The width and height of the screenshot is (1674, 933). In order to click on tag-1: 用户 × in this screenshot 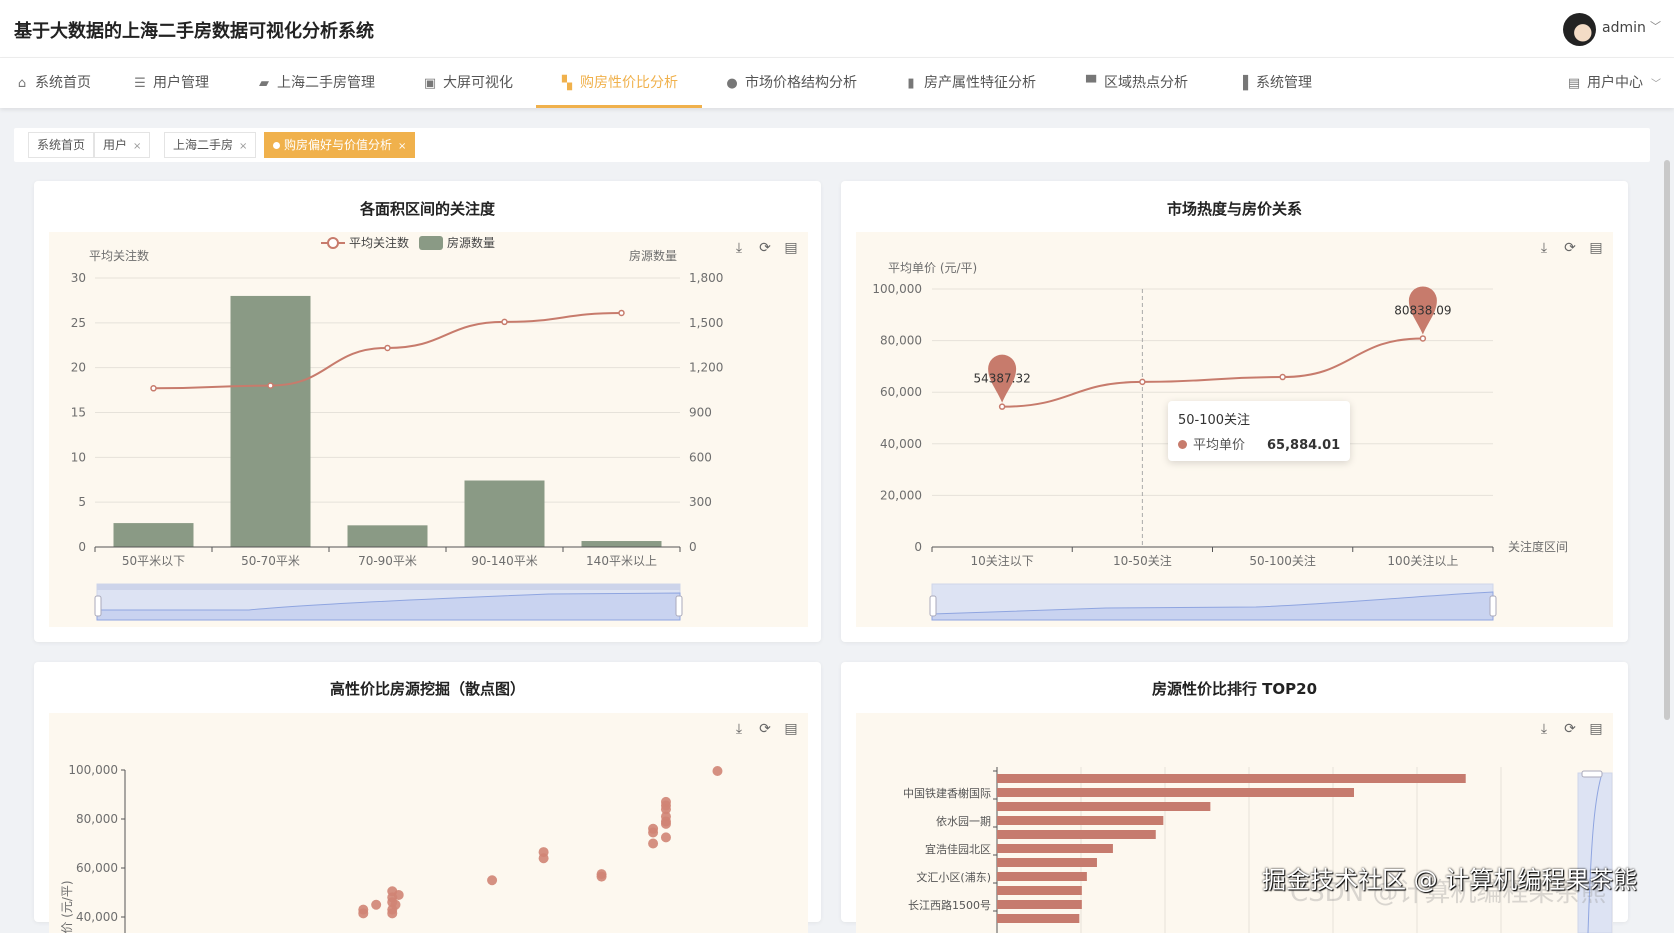, I will do `click(122, 145)`.